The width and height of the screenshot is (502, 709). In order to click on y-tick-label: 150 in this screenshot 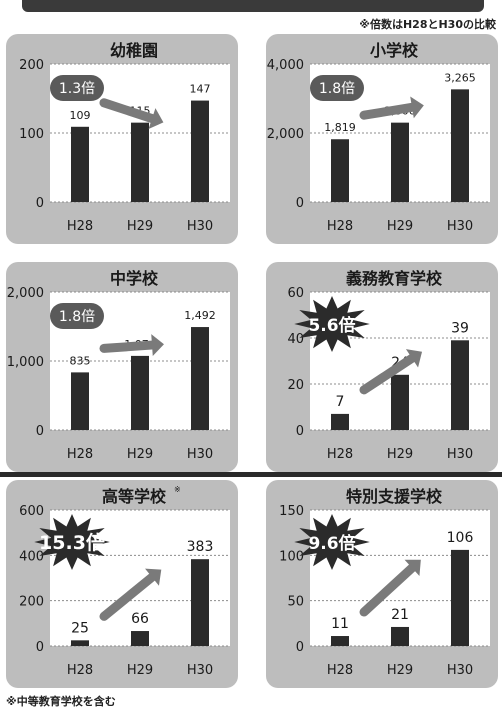, I will do `click(291, 511)`.